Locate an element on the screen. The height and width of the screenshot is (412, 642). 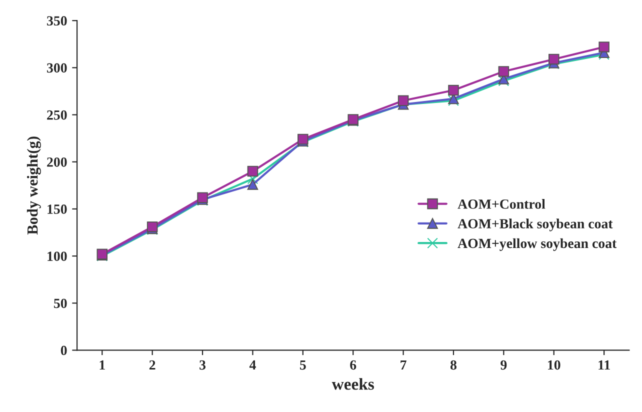
x-axis-title: weeks is located at coordinates (353, 384).